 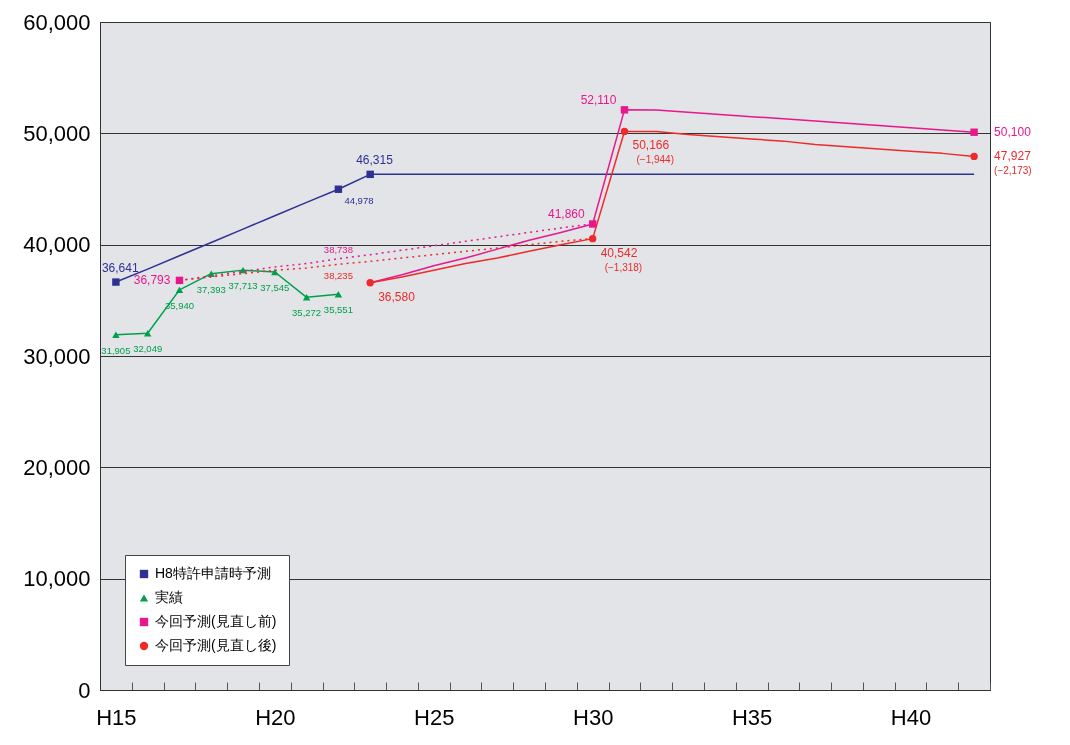 I want to click on data-label: 37,393, so click(x=211, y=289).